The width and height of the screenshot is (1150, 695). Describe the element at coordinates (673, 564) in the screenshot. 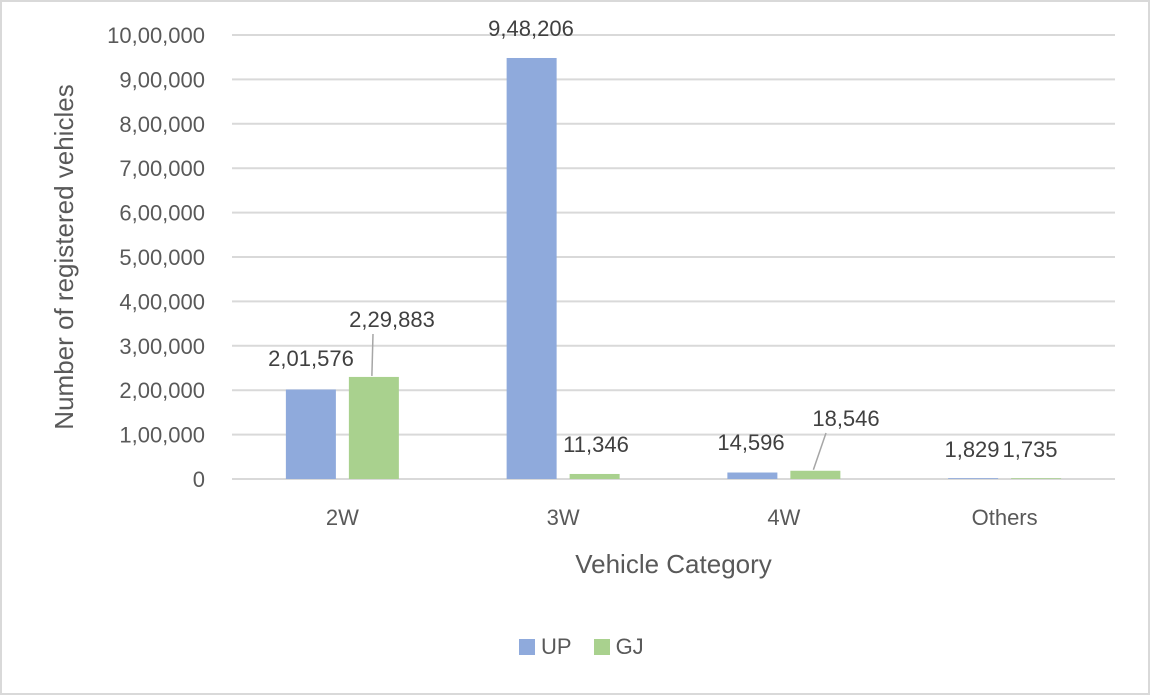

I see `x-axis-title: Vehicle Category` at that location.